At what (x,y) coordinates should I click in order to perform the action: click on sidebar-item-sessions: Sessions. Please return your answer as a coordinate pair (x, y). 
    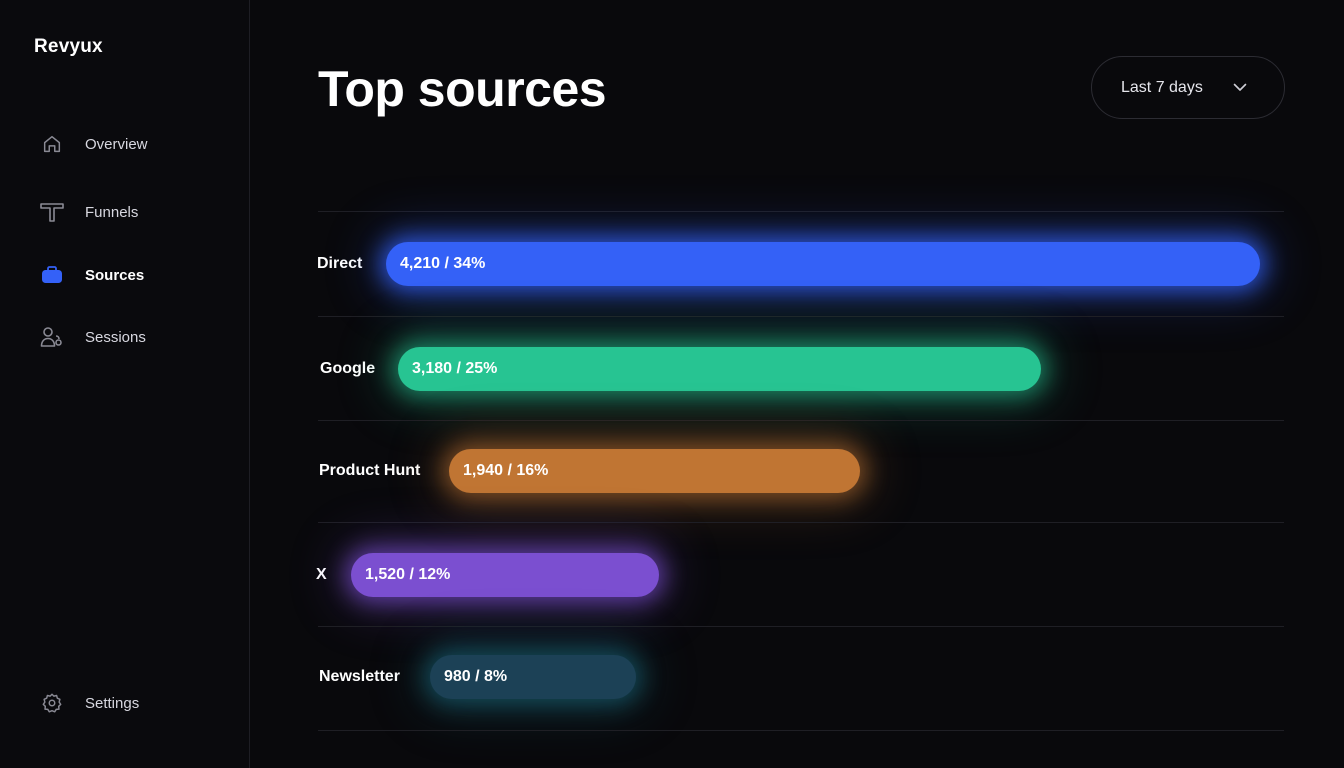
    Looking at the image, I should click on (93, 337).